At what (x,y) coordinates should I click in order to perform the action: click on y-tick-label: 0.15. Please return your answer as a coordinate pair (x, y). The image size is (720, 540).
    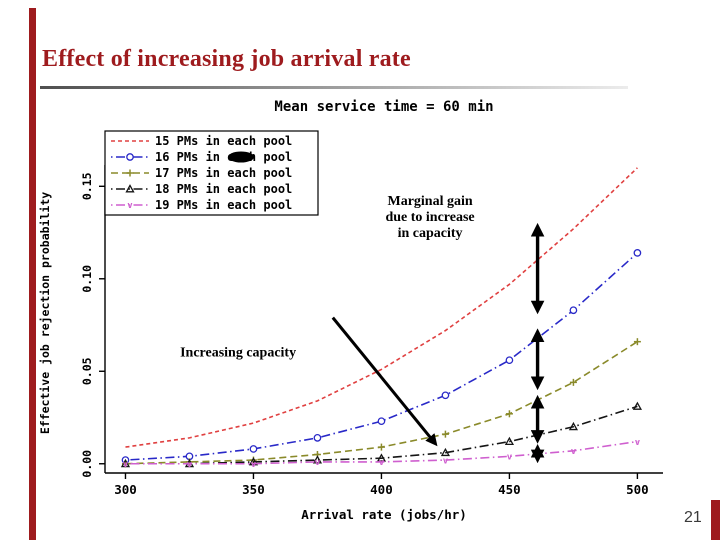
    Looking at the image, I should click on (87, 186).